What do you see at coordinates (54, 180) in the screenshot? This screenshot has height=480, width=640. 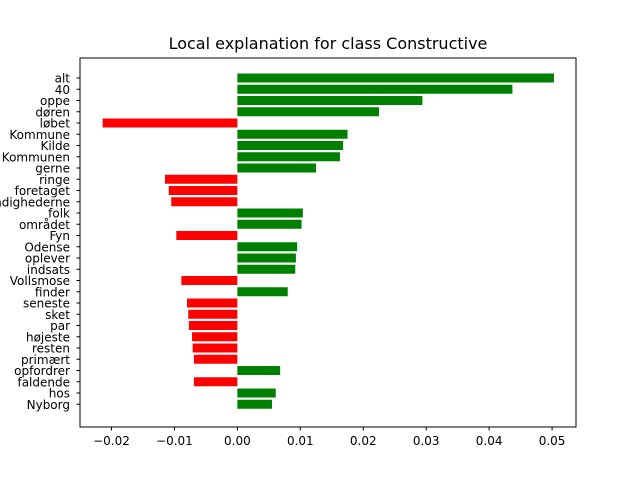 I see `y-tick-label-9: ringe` at bounding box center [54, 180].